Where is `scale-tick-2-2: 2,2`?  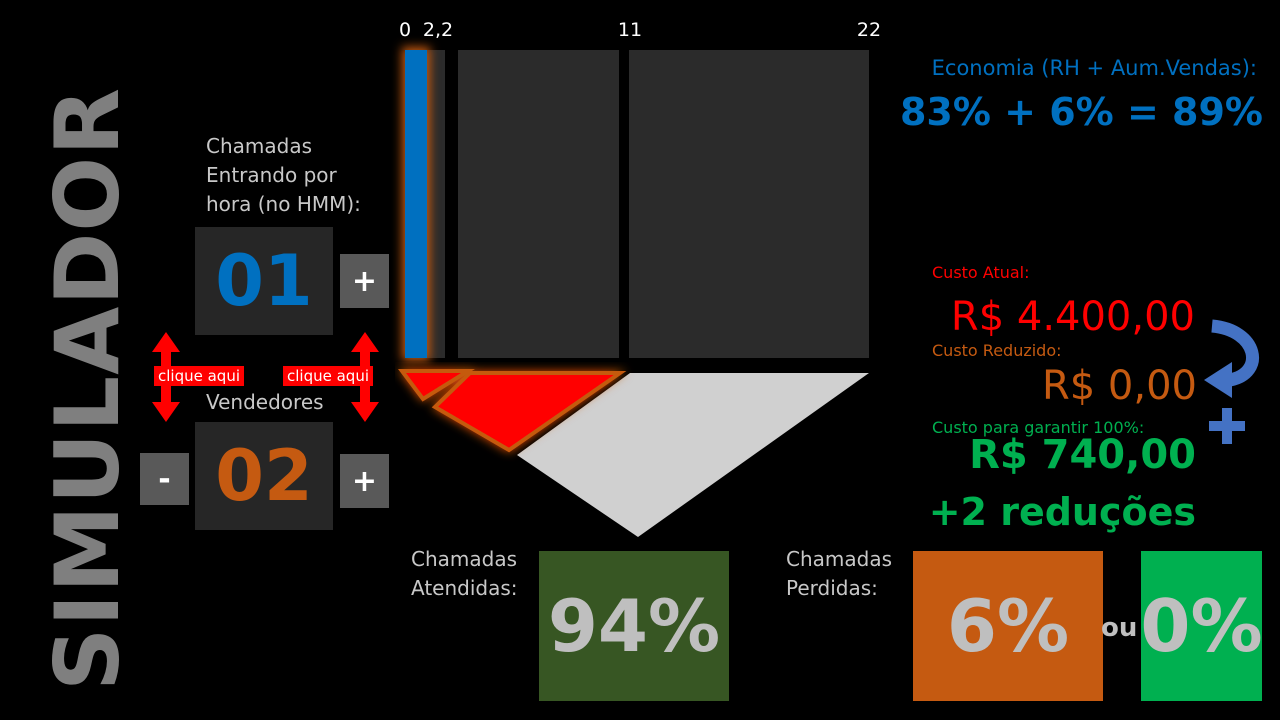 scale-tick-2-2: 2,2 is located at coordinates (438, 30).